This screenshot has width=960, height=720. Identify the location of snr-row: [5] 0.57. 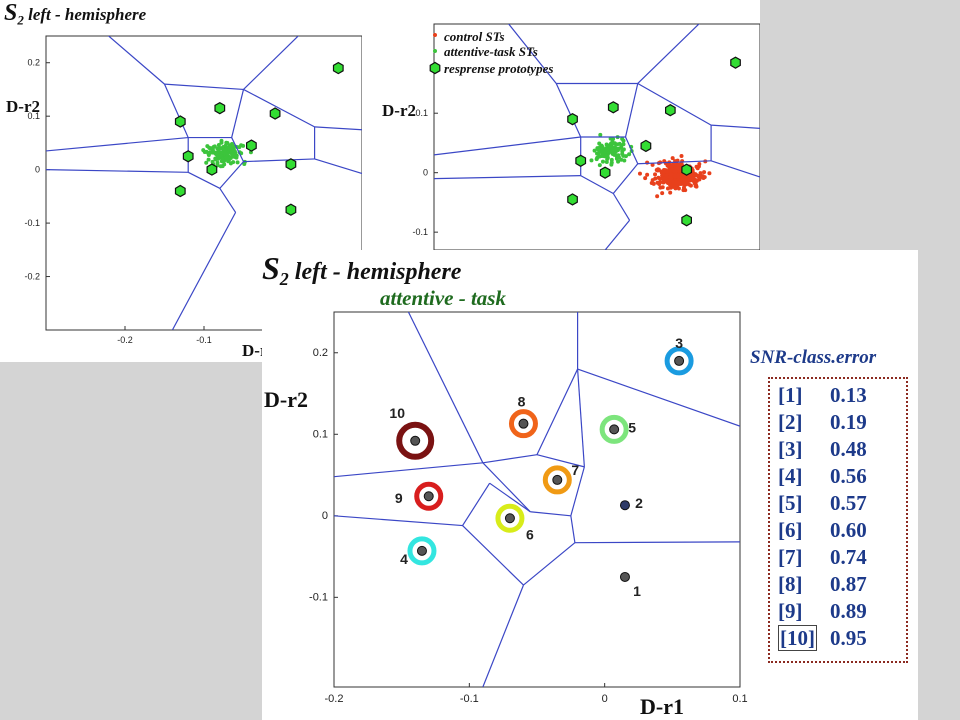
(822, 503).